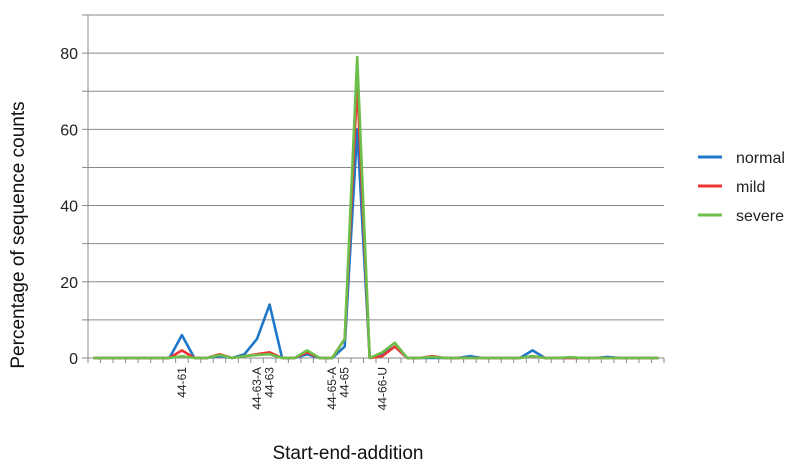 The image size is (804, 467). What do you see at coordinates (760, 216) in the screenshot?
I see `legend-label-severe: severe` at bounding box center [760, 216].